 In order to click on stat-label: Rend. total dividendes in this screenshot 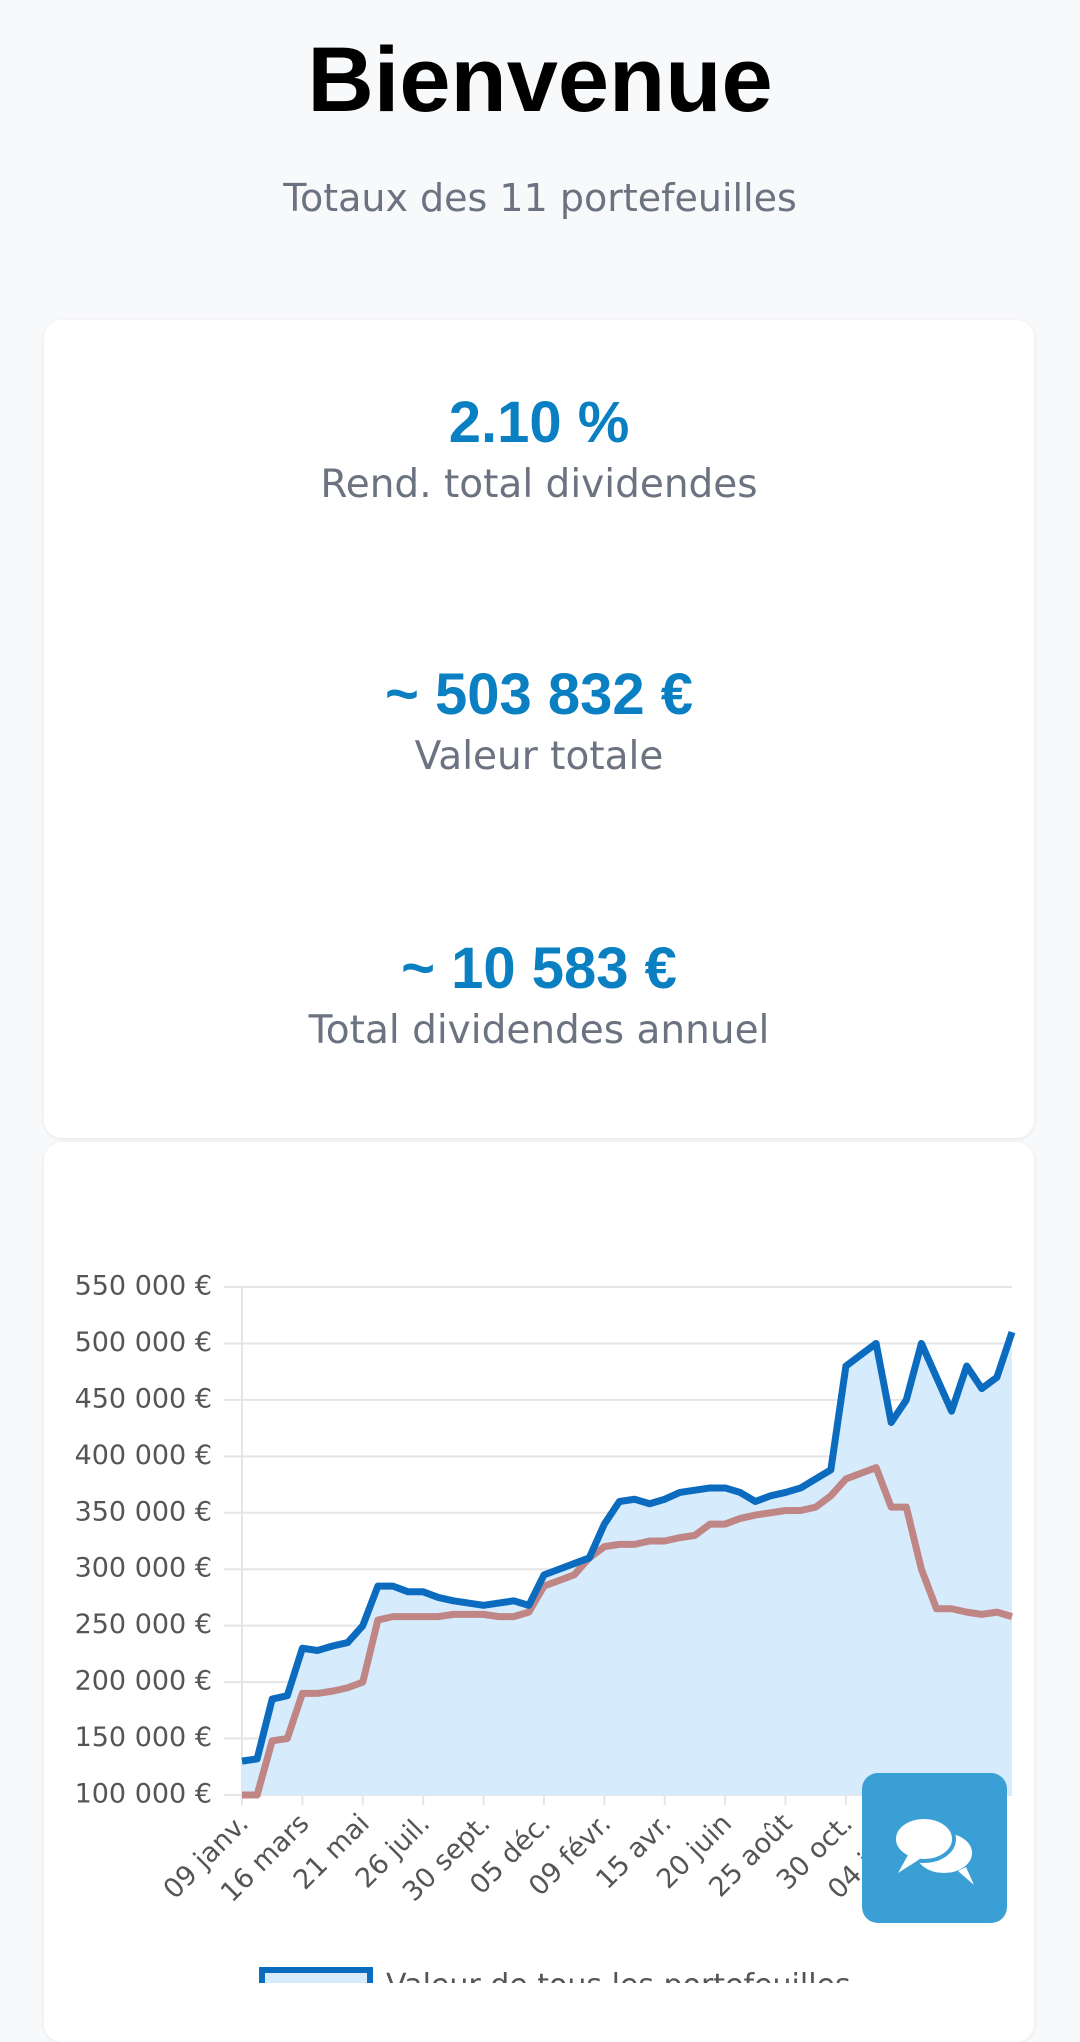, I will do `click(539, 484)`.